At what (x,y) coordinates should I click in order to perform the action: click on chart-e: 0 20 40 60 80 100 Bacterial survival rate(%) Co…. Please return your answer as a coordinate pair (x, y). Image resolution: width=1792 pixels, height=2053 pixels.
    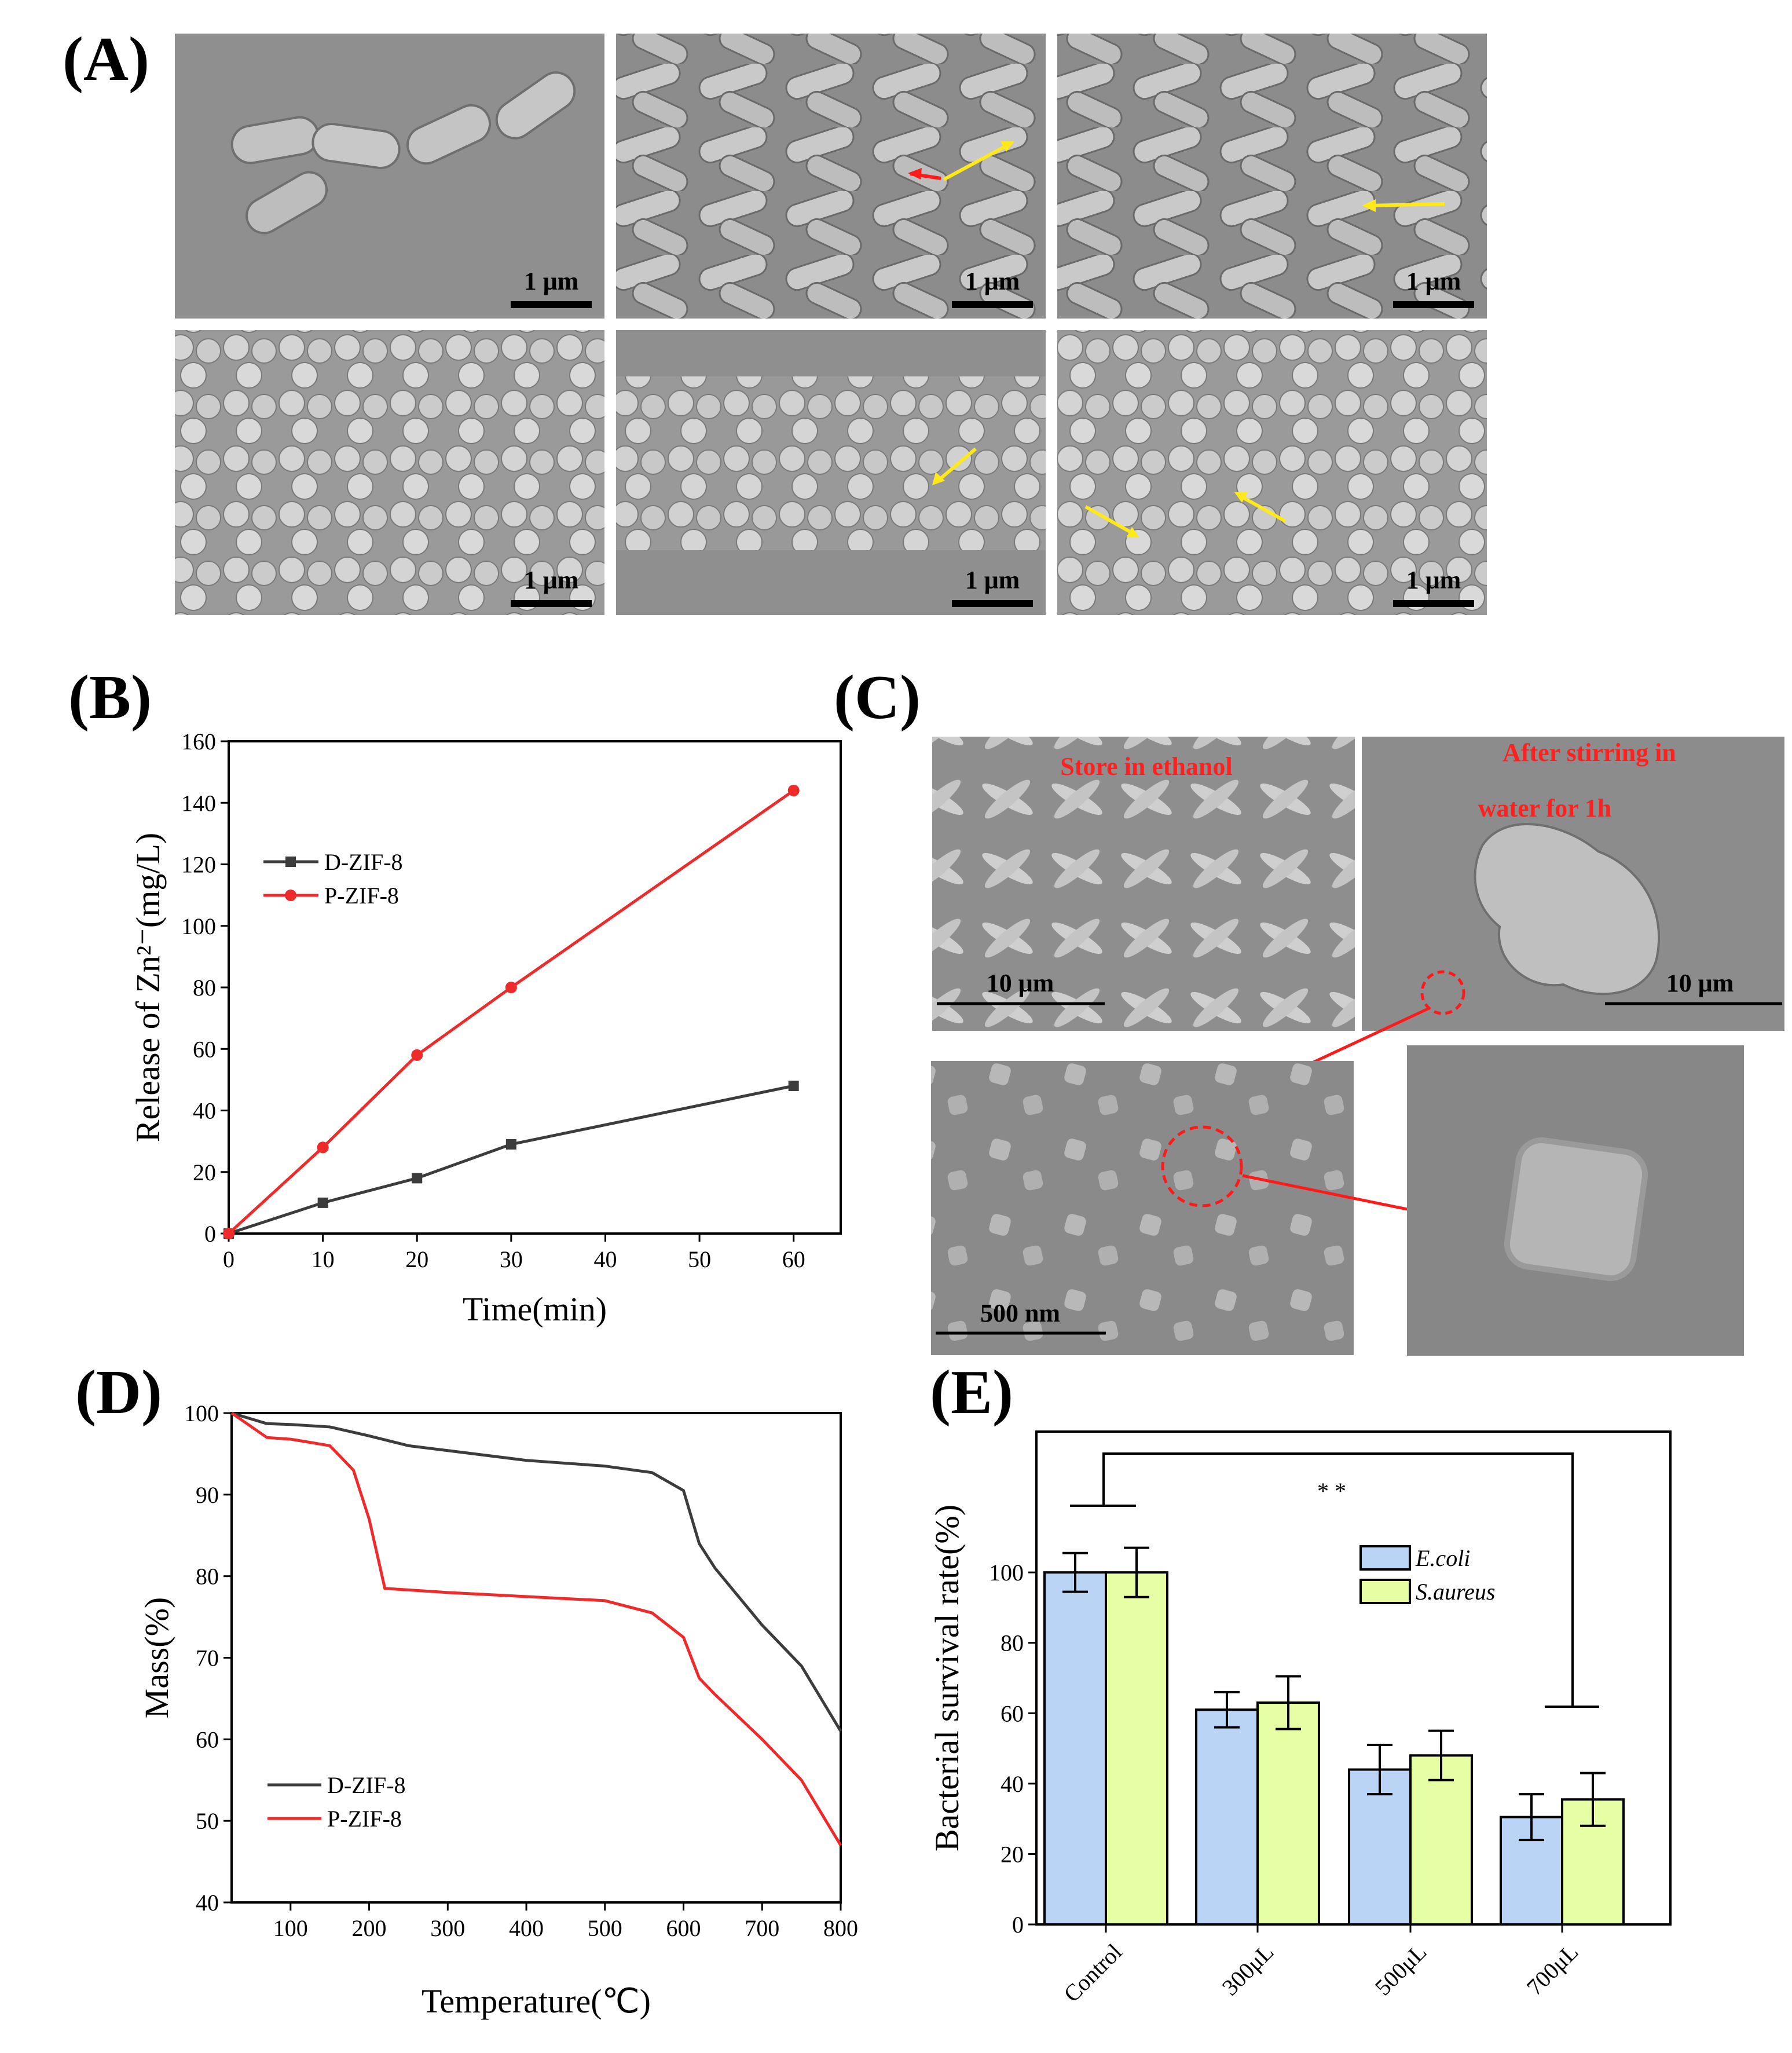
    Looking at the image, I should click on (1300, 1718).